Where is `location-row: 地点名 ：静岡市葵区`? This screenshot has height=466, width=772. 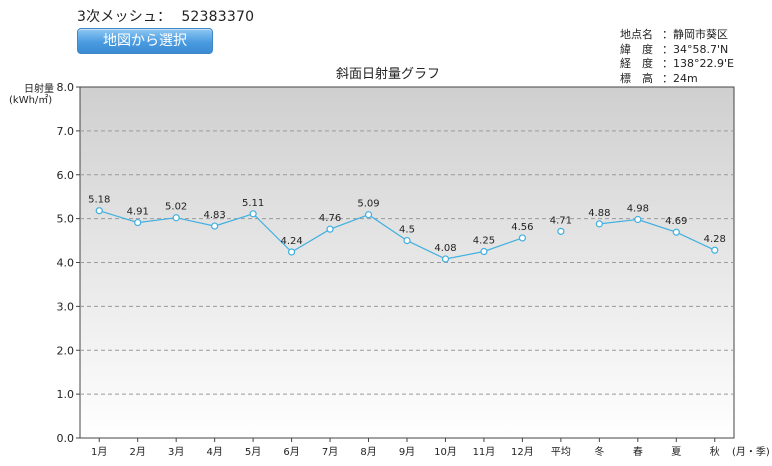 location-row: 地点名 ：静岡市葵区 is located at coordinates (674, 34).